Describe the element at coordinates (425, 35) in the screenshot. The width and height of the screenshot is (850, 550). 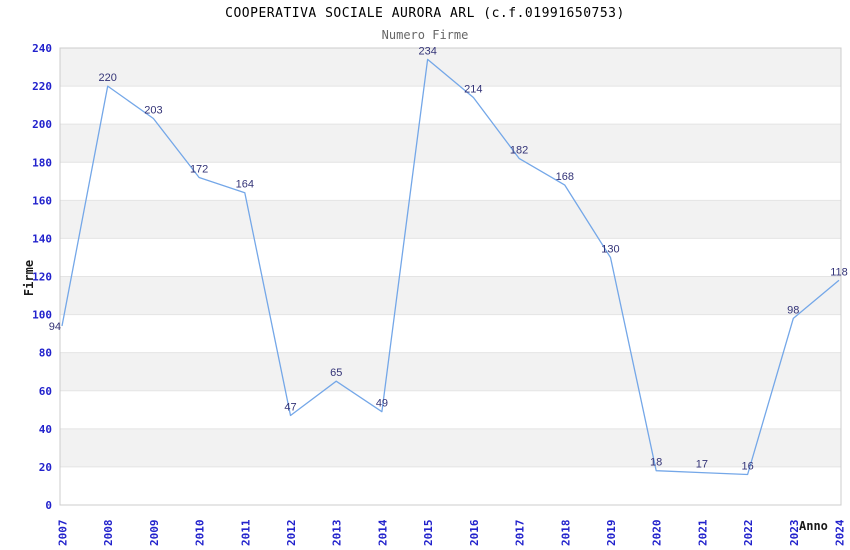
I see `chart-subtitle: Numero Firme` at that location.